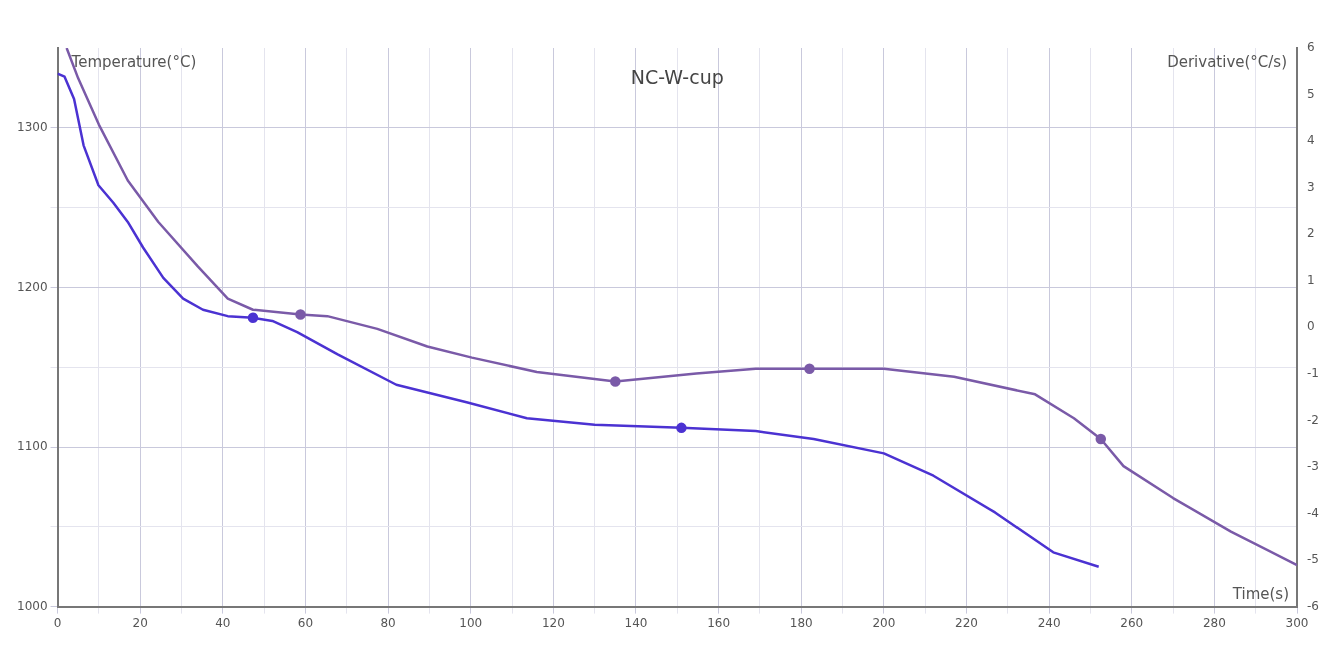  What do you see at coordinates (1311, 326) in the screenshot?
I see `y2-tick-label: 0` at bounding box center [1311, 326].